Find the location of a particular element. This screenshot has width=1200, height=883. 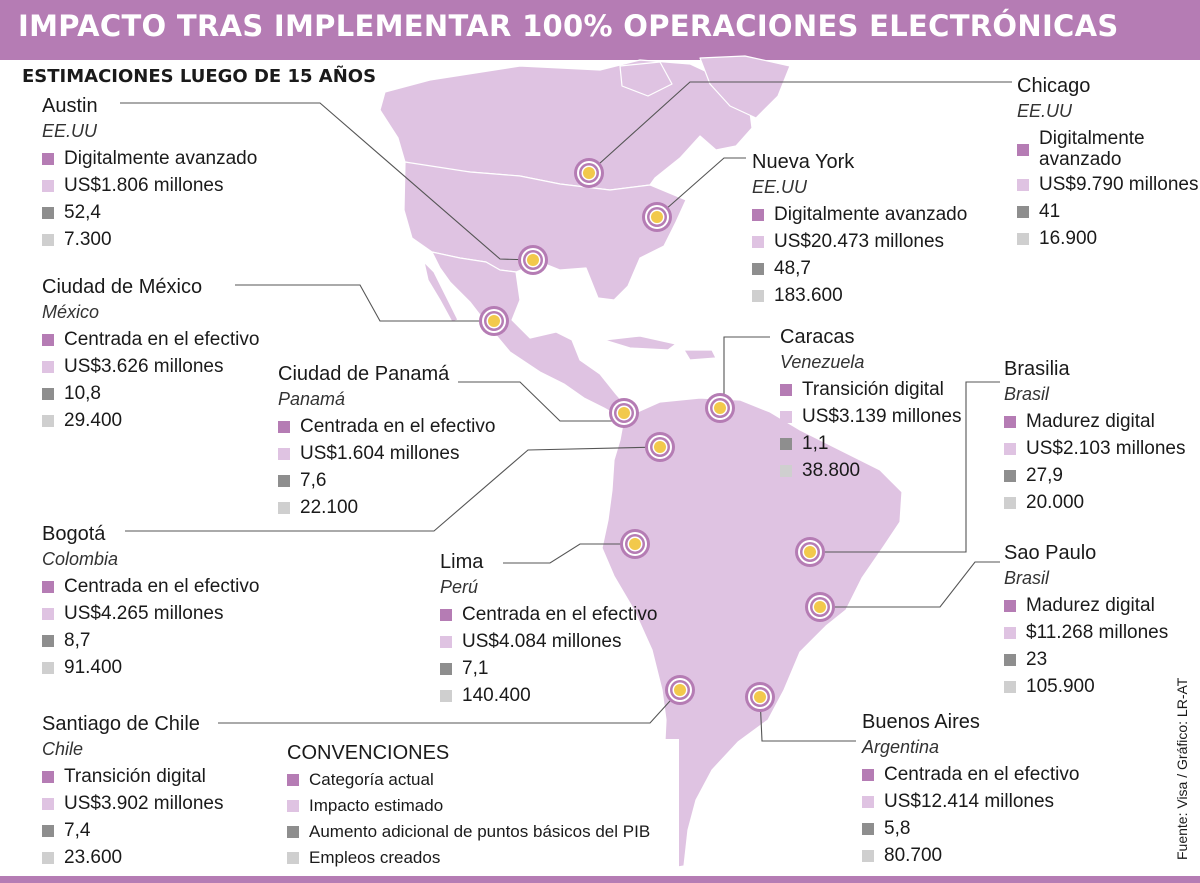

city-name: Ciudad de México is located at coordinates (122, 287).